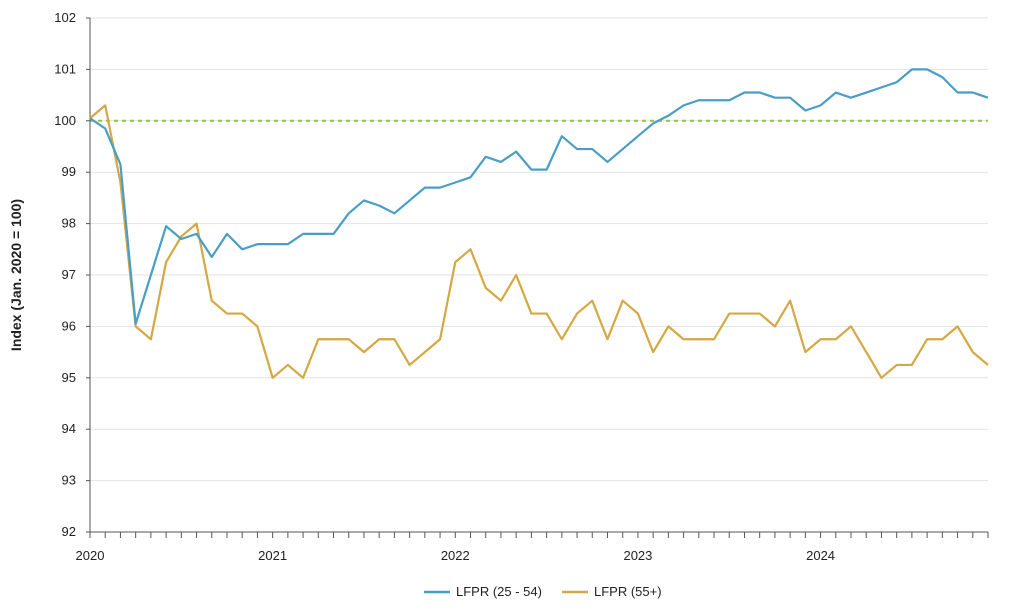 This screenshot has height=610, width=1024. Describe the element at coordinates (16, 275) in the screenshot. I see `y-axis-title: Index (Jan. 2020 = 100)` at that location.